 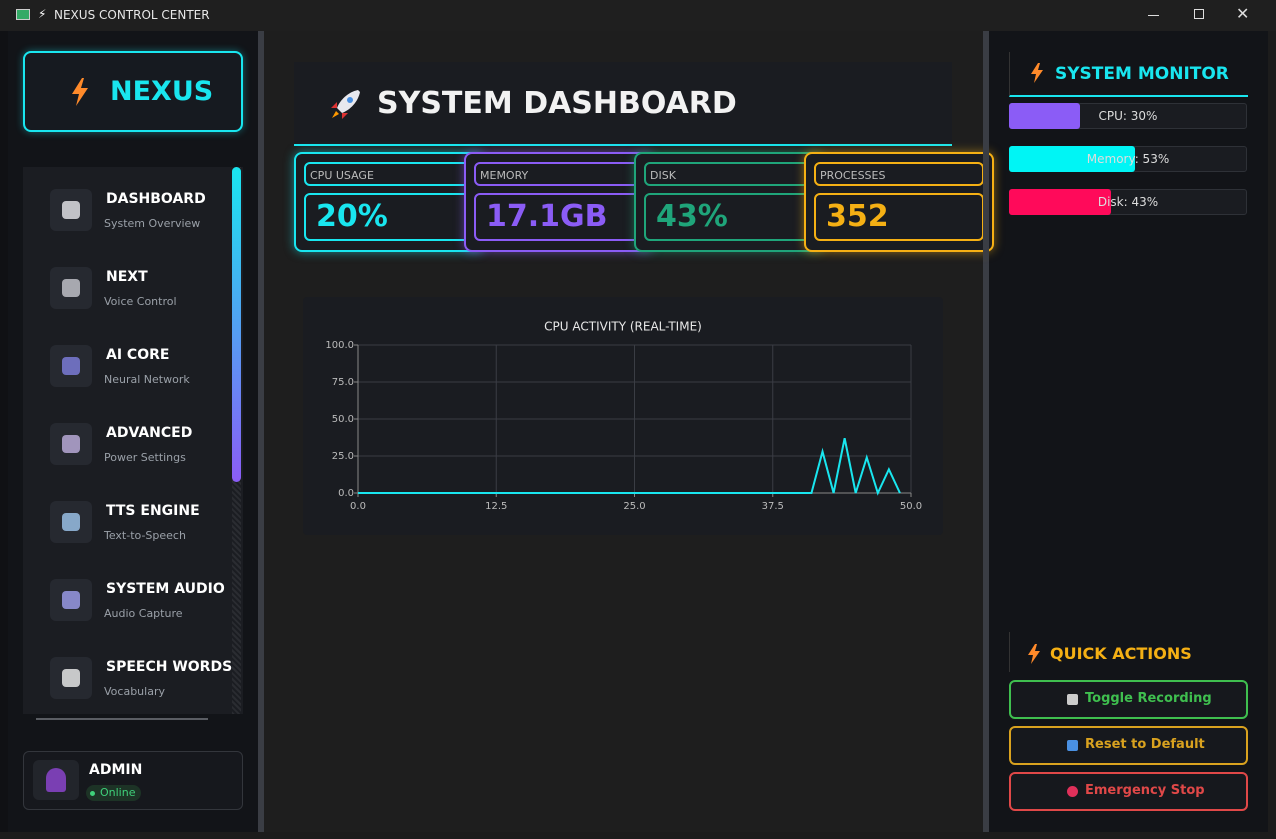 What do you see at coordinates (343, 382) in the screenshot?
I see `y-tick-label: 75.0` at bounding box center [343, 382].